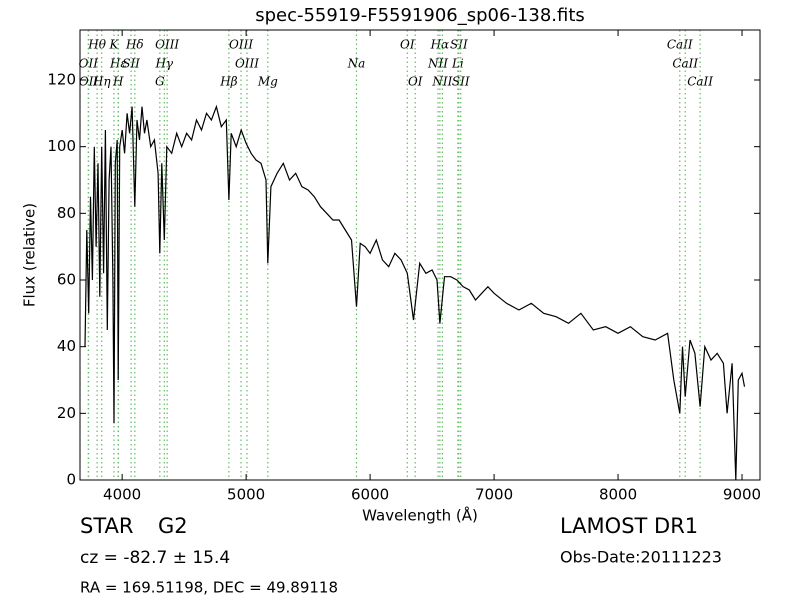 The width and height of the screenshot is (800, 600). What do you see at coordinates (61, 80) in the screenshot?
I see `y-tick-label: 120` at bounding box center [61, 80].